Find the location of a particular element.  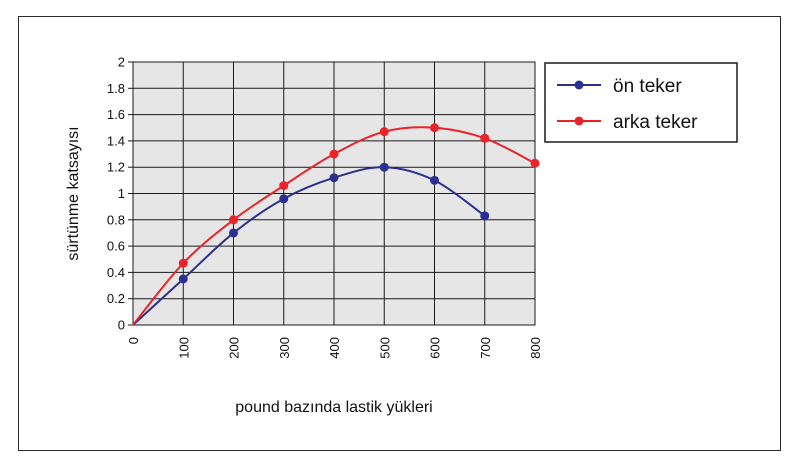

x-tick-label: 500 is located at coordinates (384, 348).